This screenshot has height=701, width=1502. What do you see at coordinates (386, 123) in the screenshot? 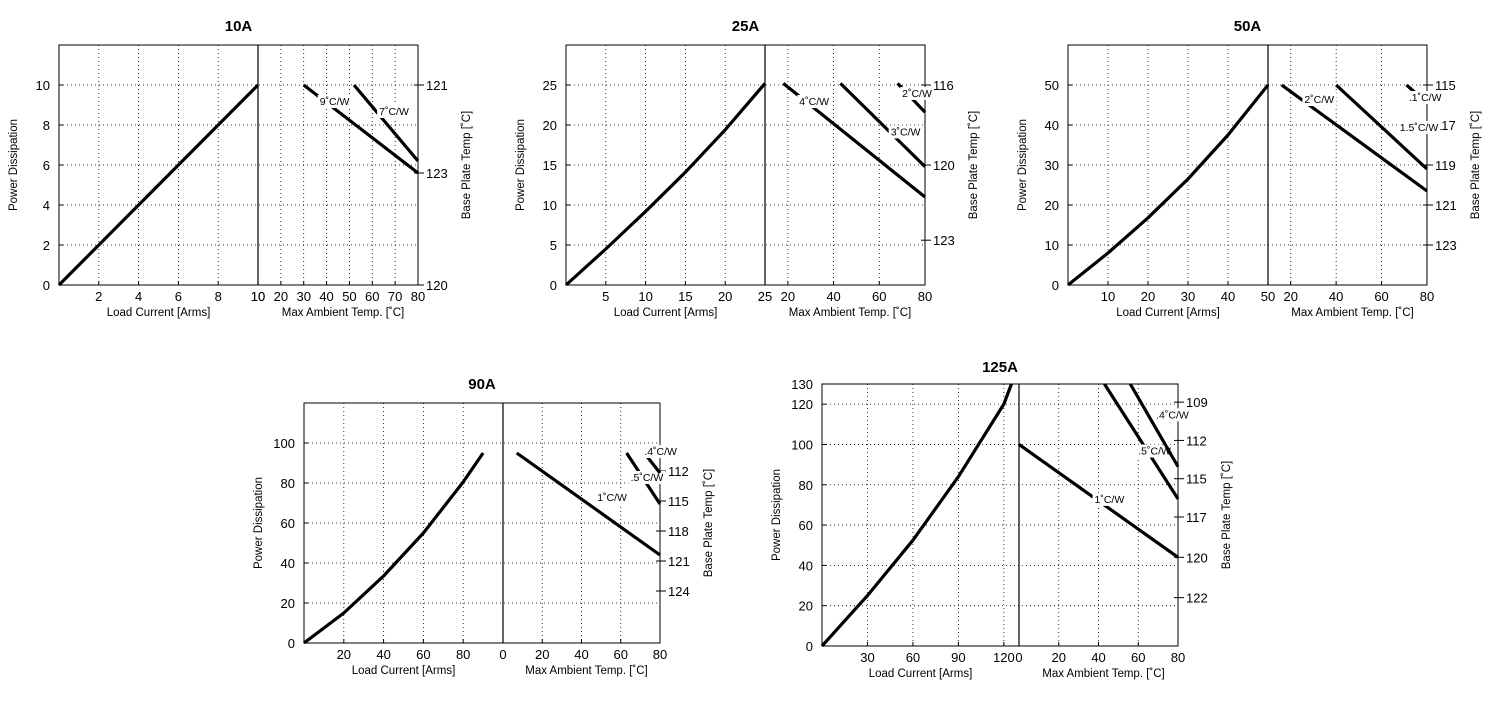
I see `derating-line` at bounding box center [386, 123].